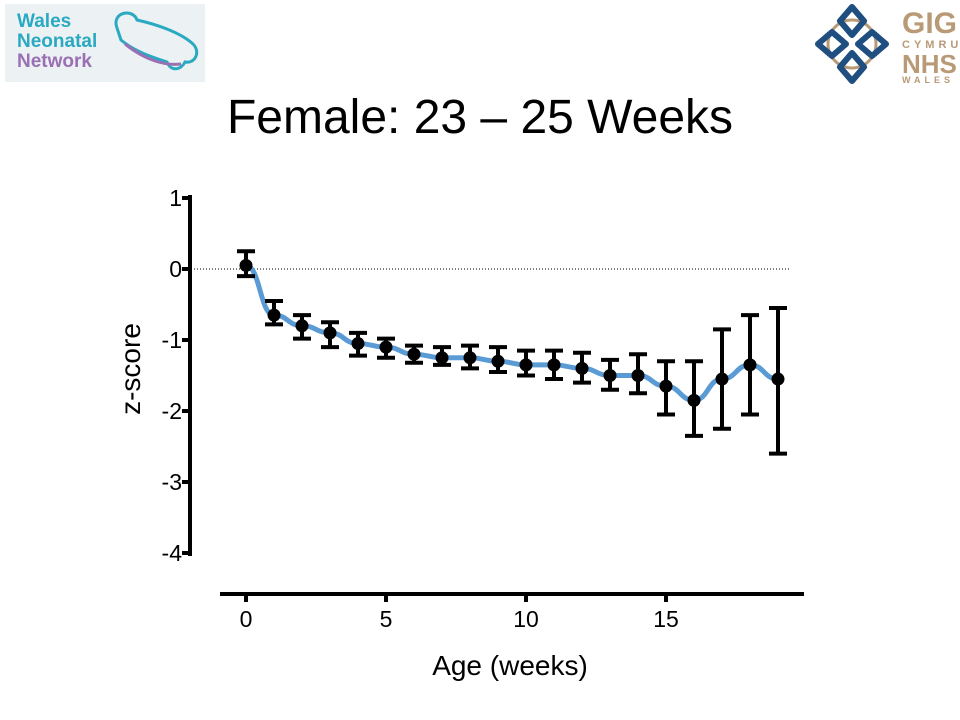  I want to click on y-tick-label: -2, so click(172, 411).